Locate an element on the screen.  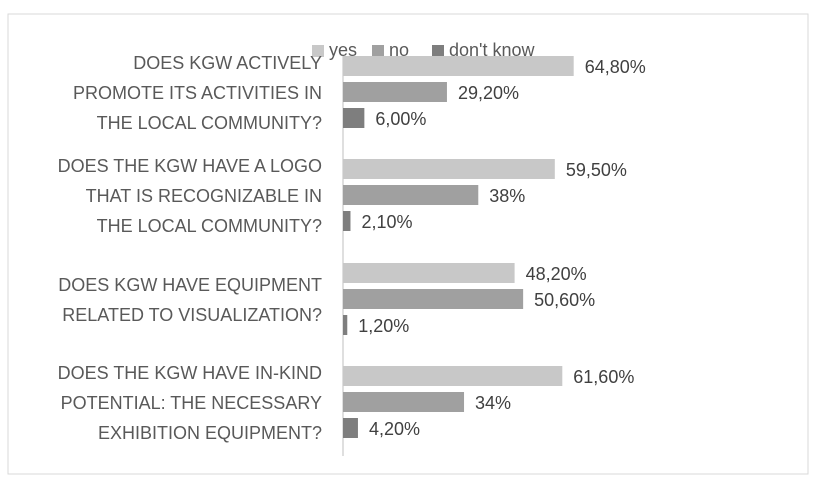
legend-label-1: no is located at coordinates (399, 50).